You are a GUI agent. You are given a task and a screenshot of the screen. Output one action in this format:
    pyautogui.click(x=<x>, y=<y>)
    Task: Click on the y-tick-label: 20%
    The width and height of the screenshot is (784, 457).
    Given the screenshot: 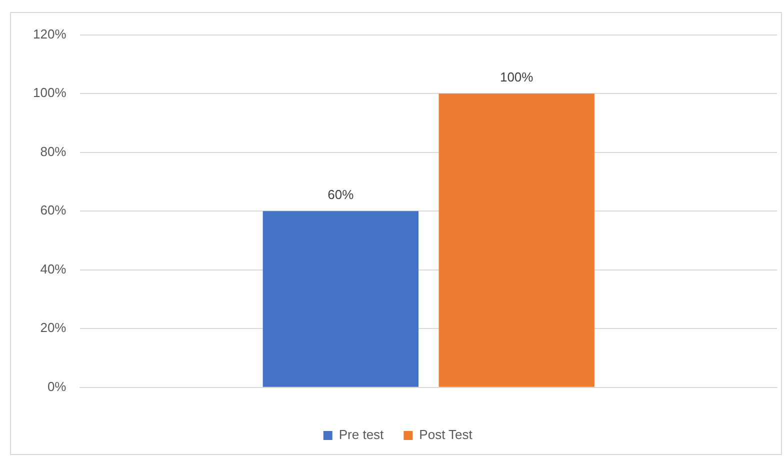 What is the action you would take?
    pyautogui.click(x=53, y=328)
    